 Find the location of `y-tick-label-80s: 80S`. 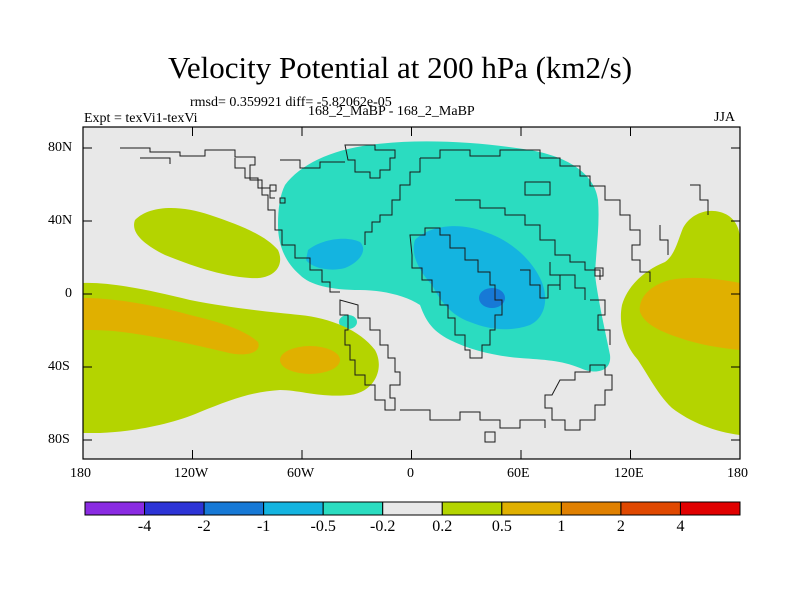

y-tick-label-80s: 80S is located at coordinates (59, 439).